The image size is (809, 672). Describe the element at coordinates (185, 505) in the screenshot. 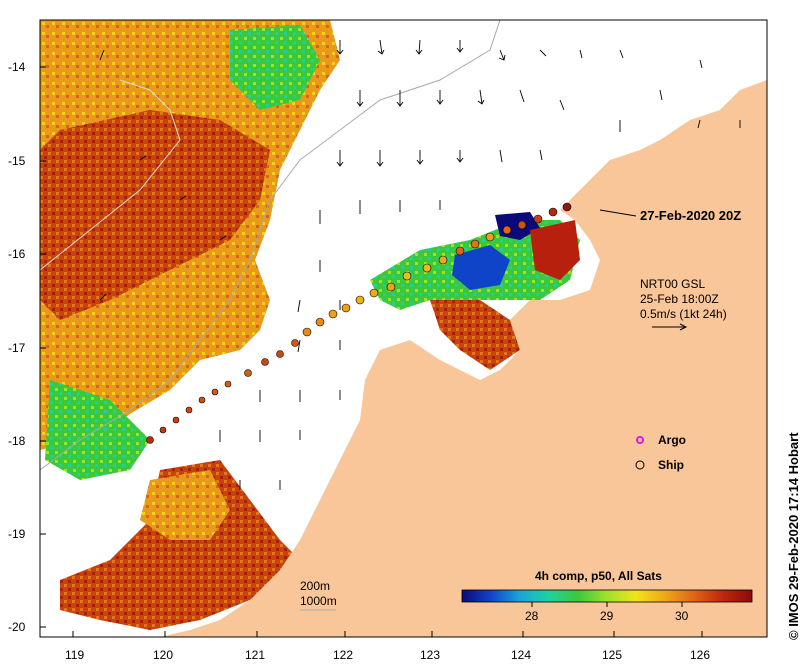

I see `sst-south-orange` at that location.